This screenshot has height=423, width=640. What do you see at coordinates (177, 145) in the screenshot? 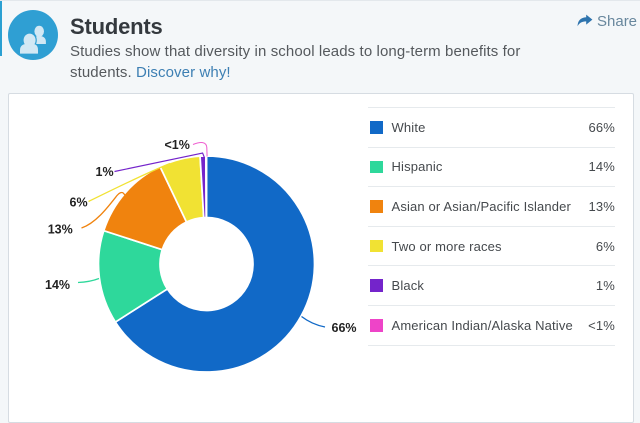
I see `svg-text: <1%` at bounding box center [177, 145].